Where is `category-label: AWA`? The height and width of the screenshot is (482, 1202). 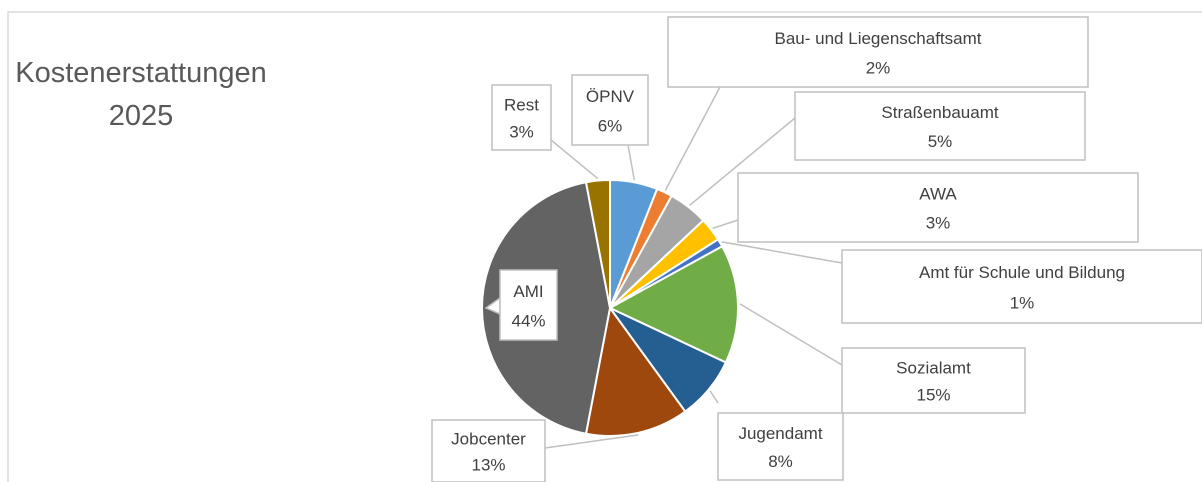
category-label: AWA is located at coordinates (938, 194).